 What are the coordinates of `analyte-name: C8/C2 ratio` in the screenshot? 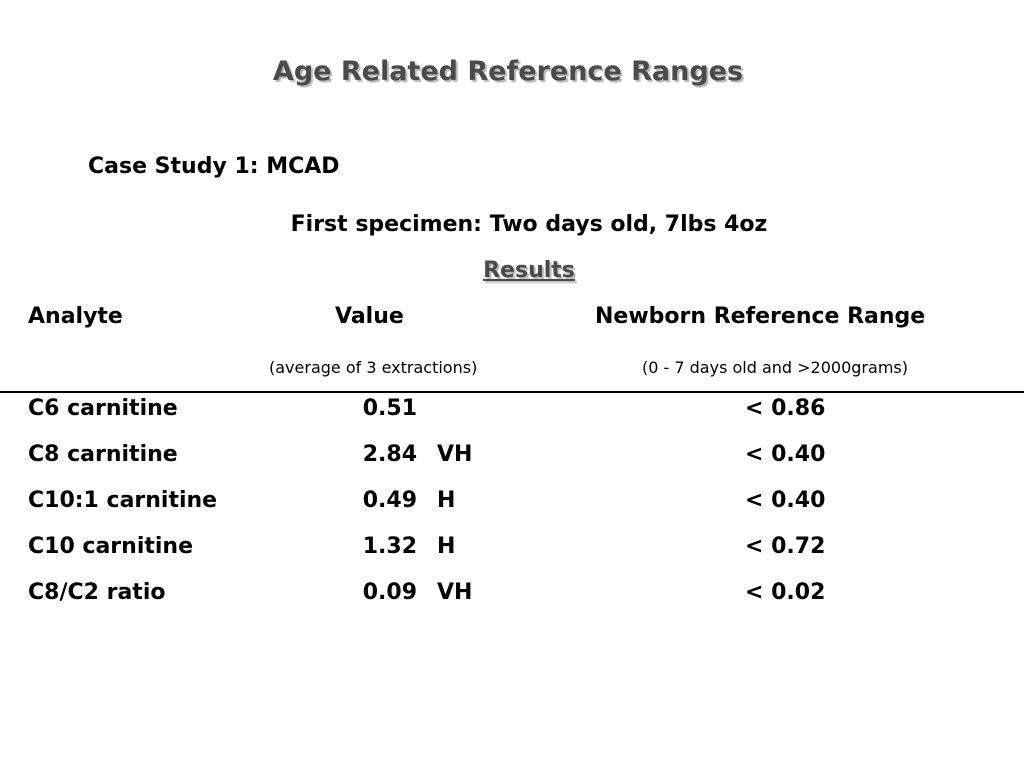 It's located at (97, 592).